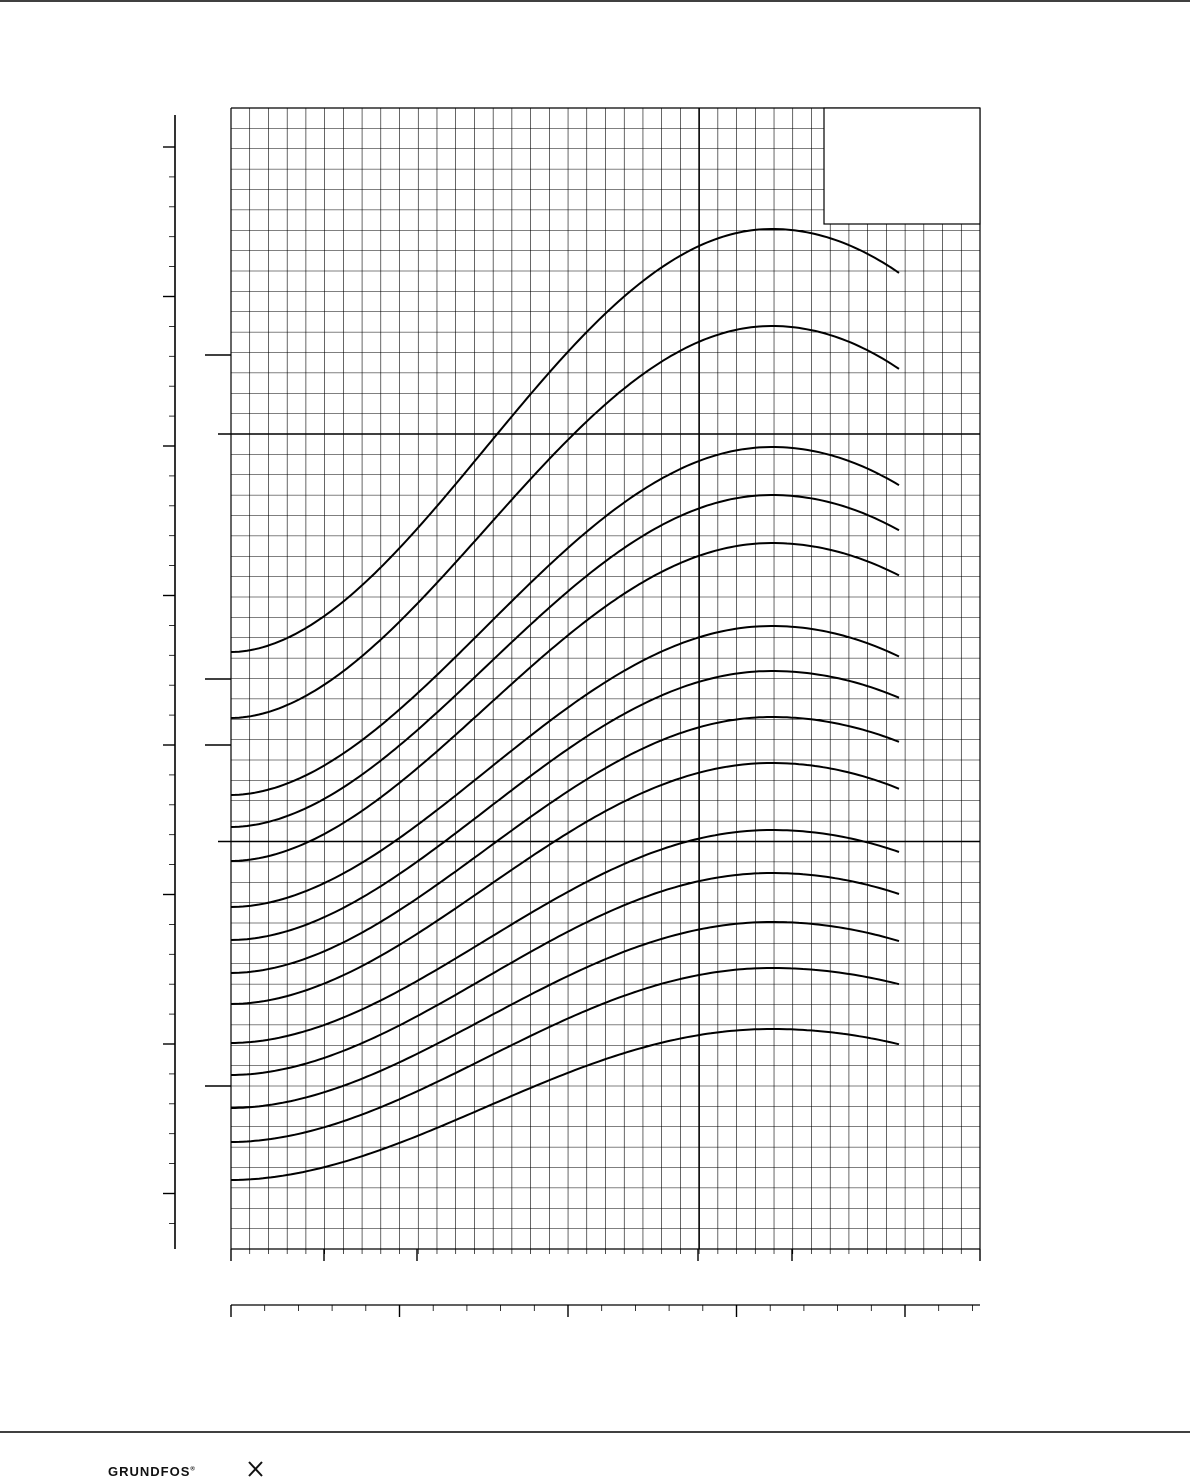 The width and height of the screenshot is (1190, 1480). What do you see at coordinates (902, 166) in the screenshot?
I see `title-box` at bounding box center [902, 166].